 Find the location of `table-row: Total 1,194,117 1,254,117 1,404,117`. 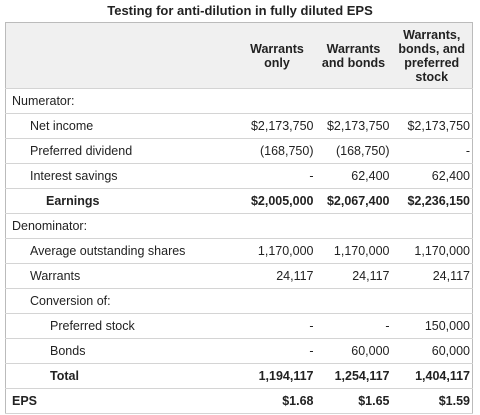

table-row: Total 1,194,117 1,254,117 1,404,117 is located at coordinates (239, 376).